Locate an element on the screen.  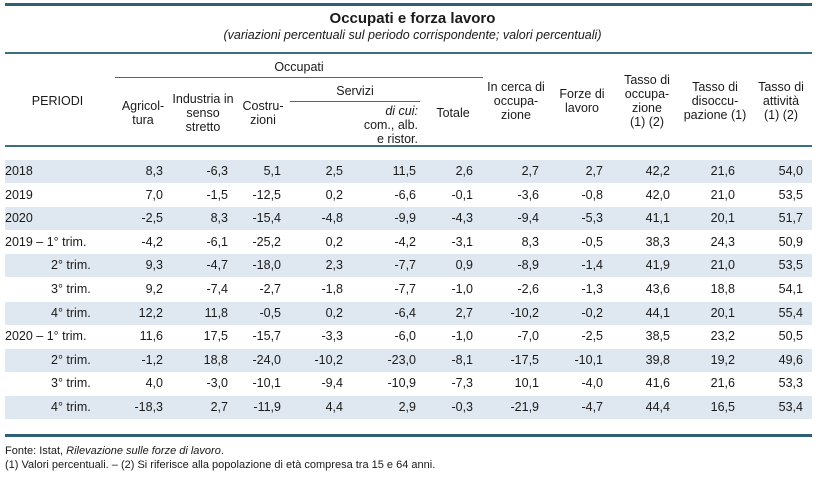
cell-tasso-disoccupazione: 16,5 is located at coordinates (722, 407).